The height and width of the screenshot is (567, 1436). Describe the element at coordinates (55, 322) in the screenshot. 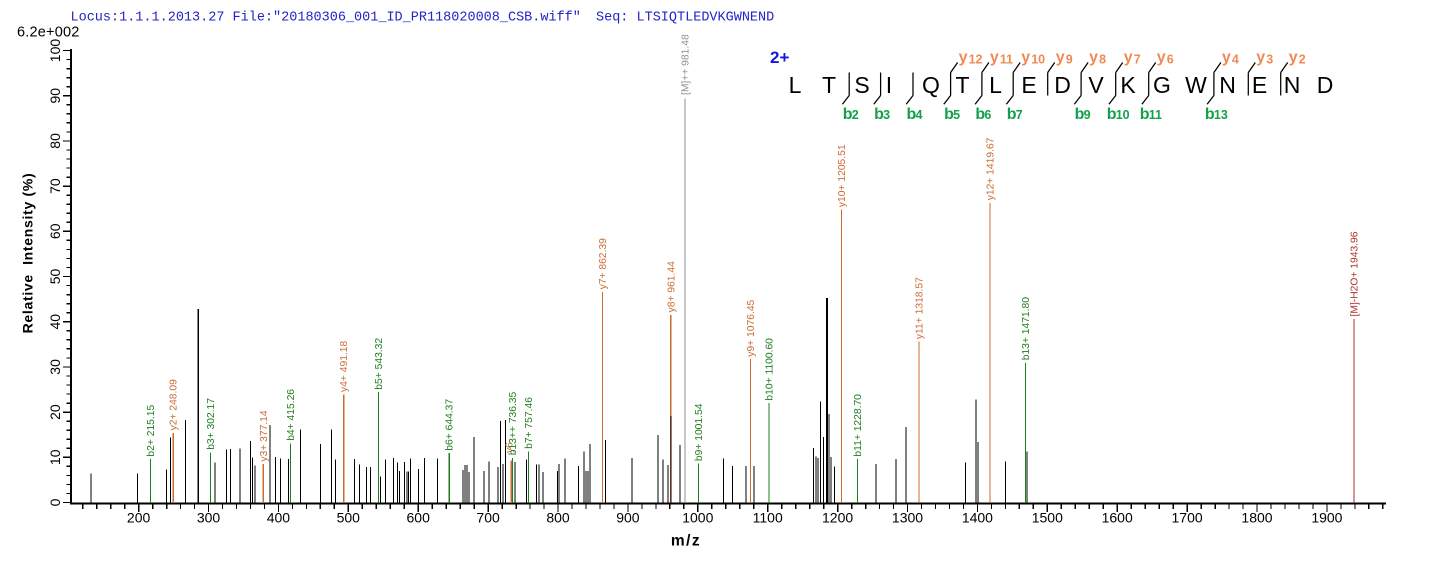

I see `svg-text: 40` at that location.